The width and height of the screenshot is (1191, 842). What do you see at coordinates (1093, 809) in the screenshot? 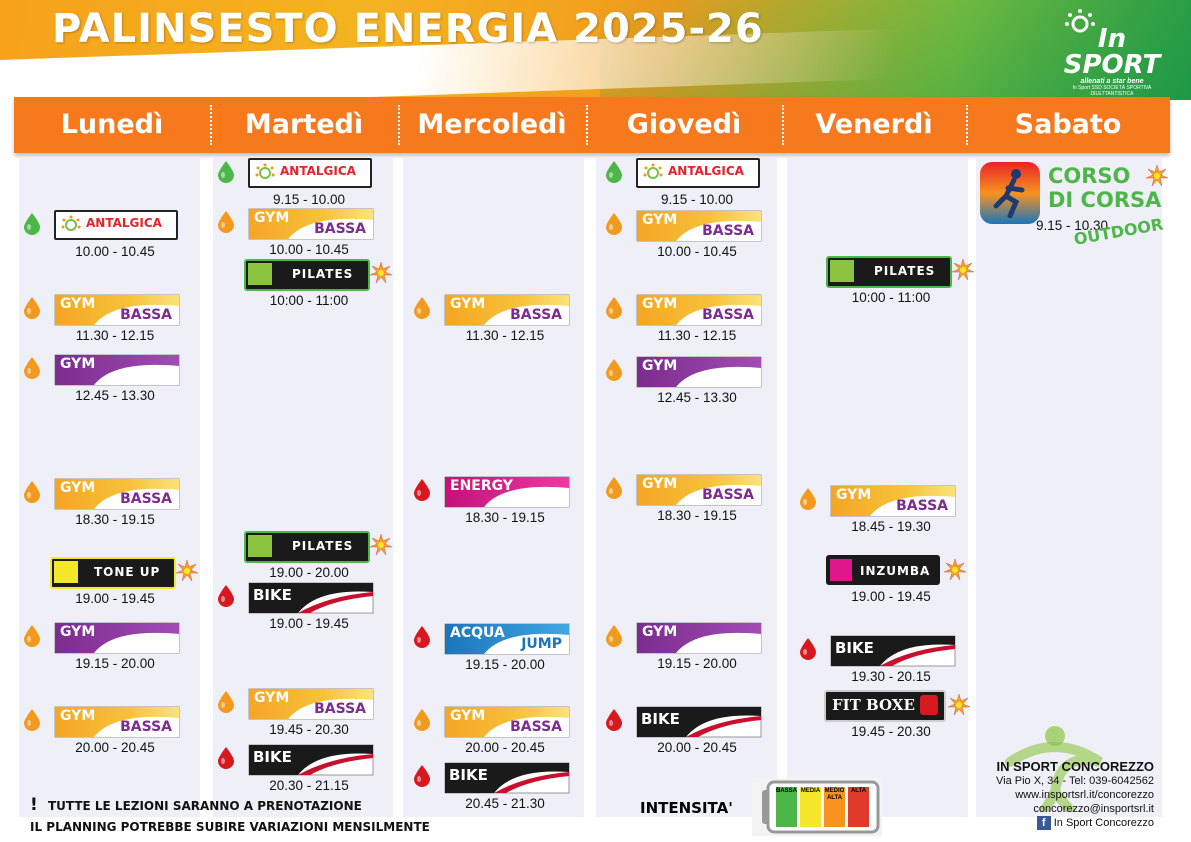
I see `contact-email: concorezzo@insportsrl.it` at bounding box center [1093, 809].